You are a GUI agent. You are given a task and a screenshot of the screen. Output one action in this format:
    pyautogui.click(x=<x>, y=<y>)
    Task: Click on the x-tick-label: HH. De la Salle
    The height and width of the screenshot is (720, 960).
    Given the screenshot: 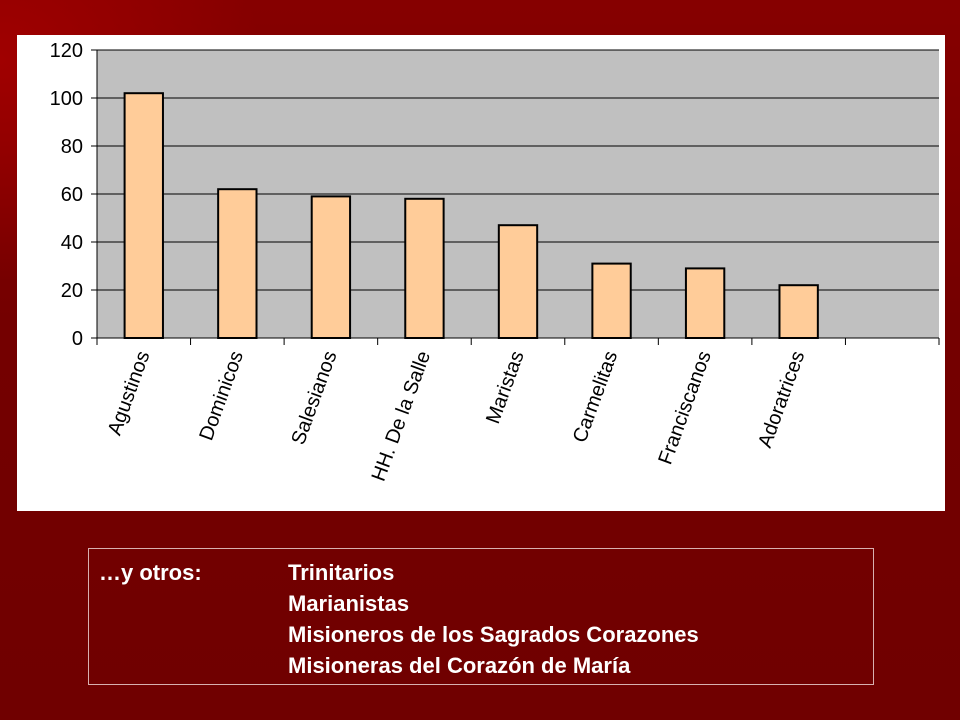 What is the action you would take?
    pyautogui.click(x=401, y=416)
    